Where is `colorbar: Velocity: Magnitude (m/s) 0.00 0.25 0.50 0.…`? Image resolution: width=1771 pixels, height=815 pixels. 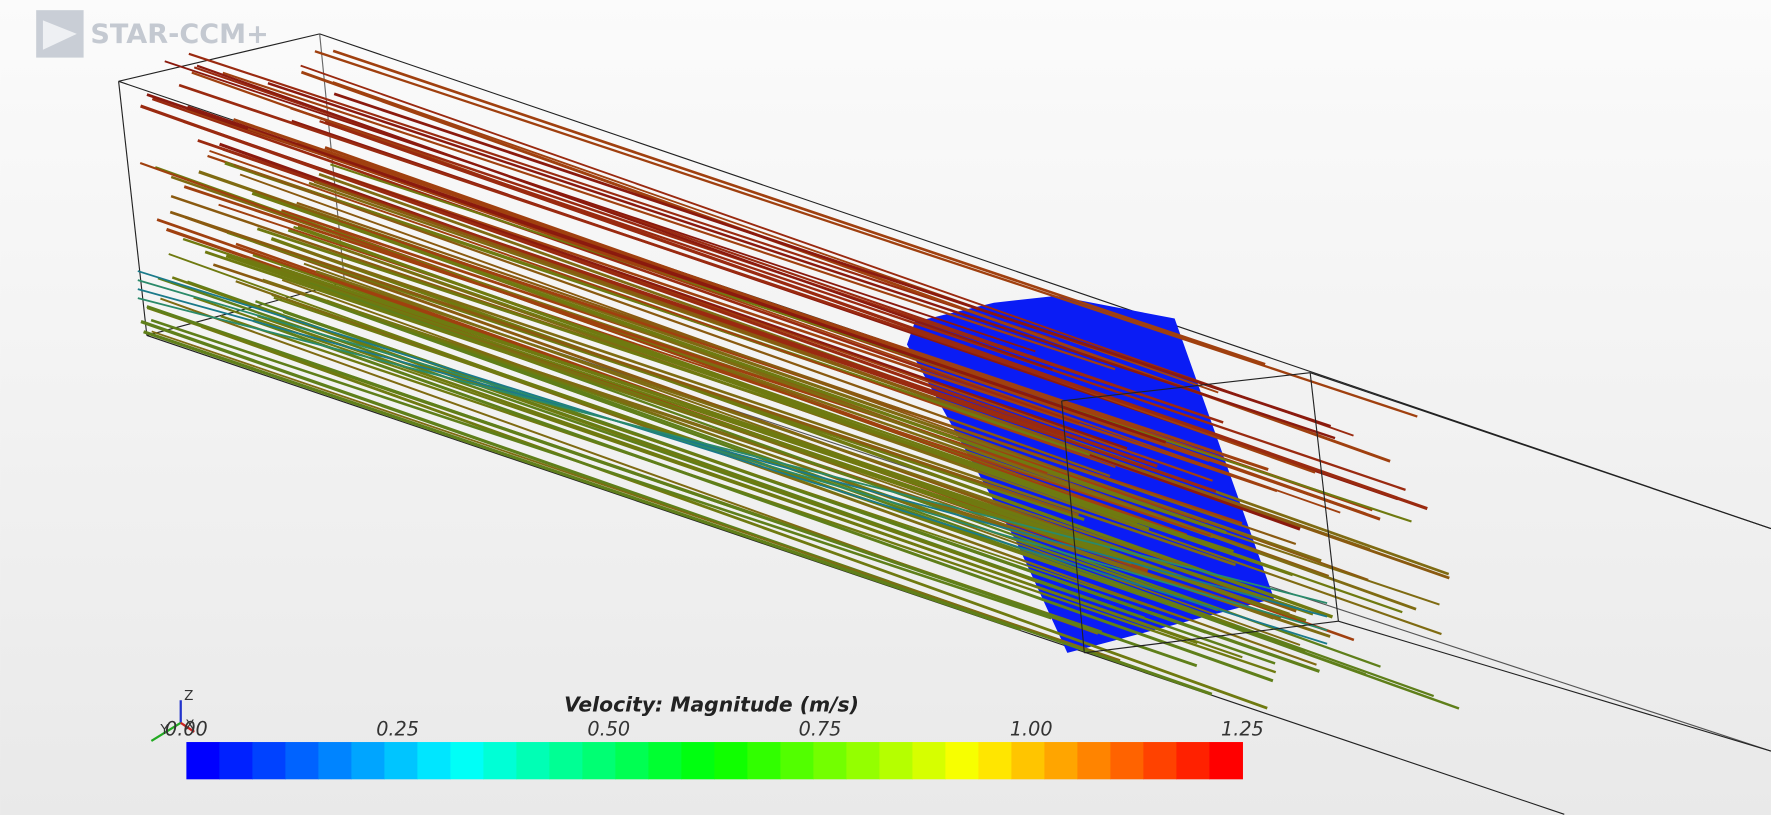
colorbar: Velocity: Magnitude (m/s) 0.00 0.25 0.50 0.… is located at coordinates (714, 736).